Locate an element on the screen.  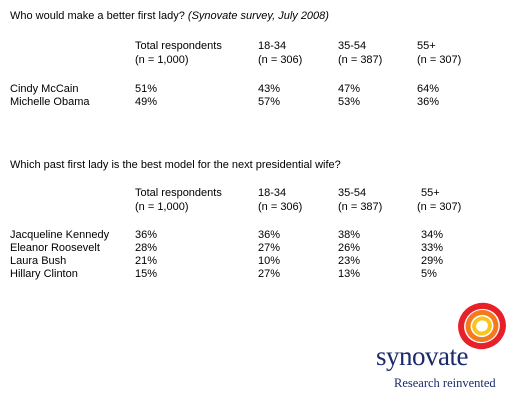
row-name: Jacqueline Kennedy is located at coordinates (60, 235).